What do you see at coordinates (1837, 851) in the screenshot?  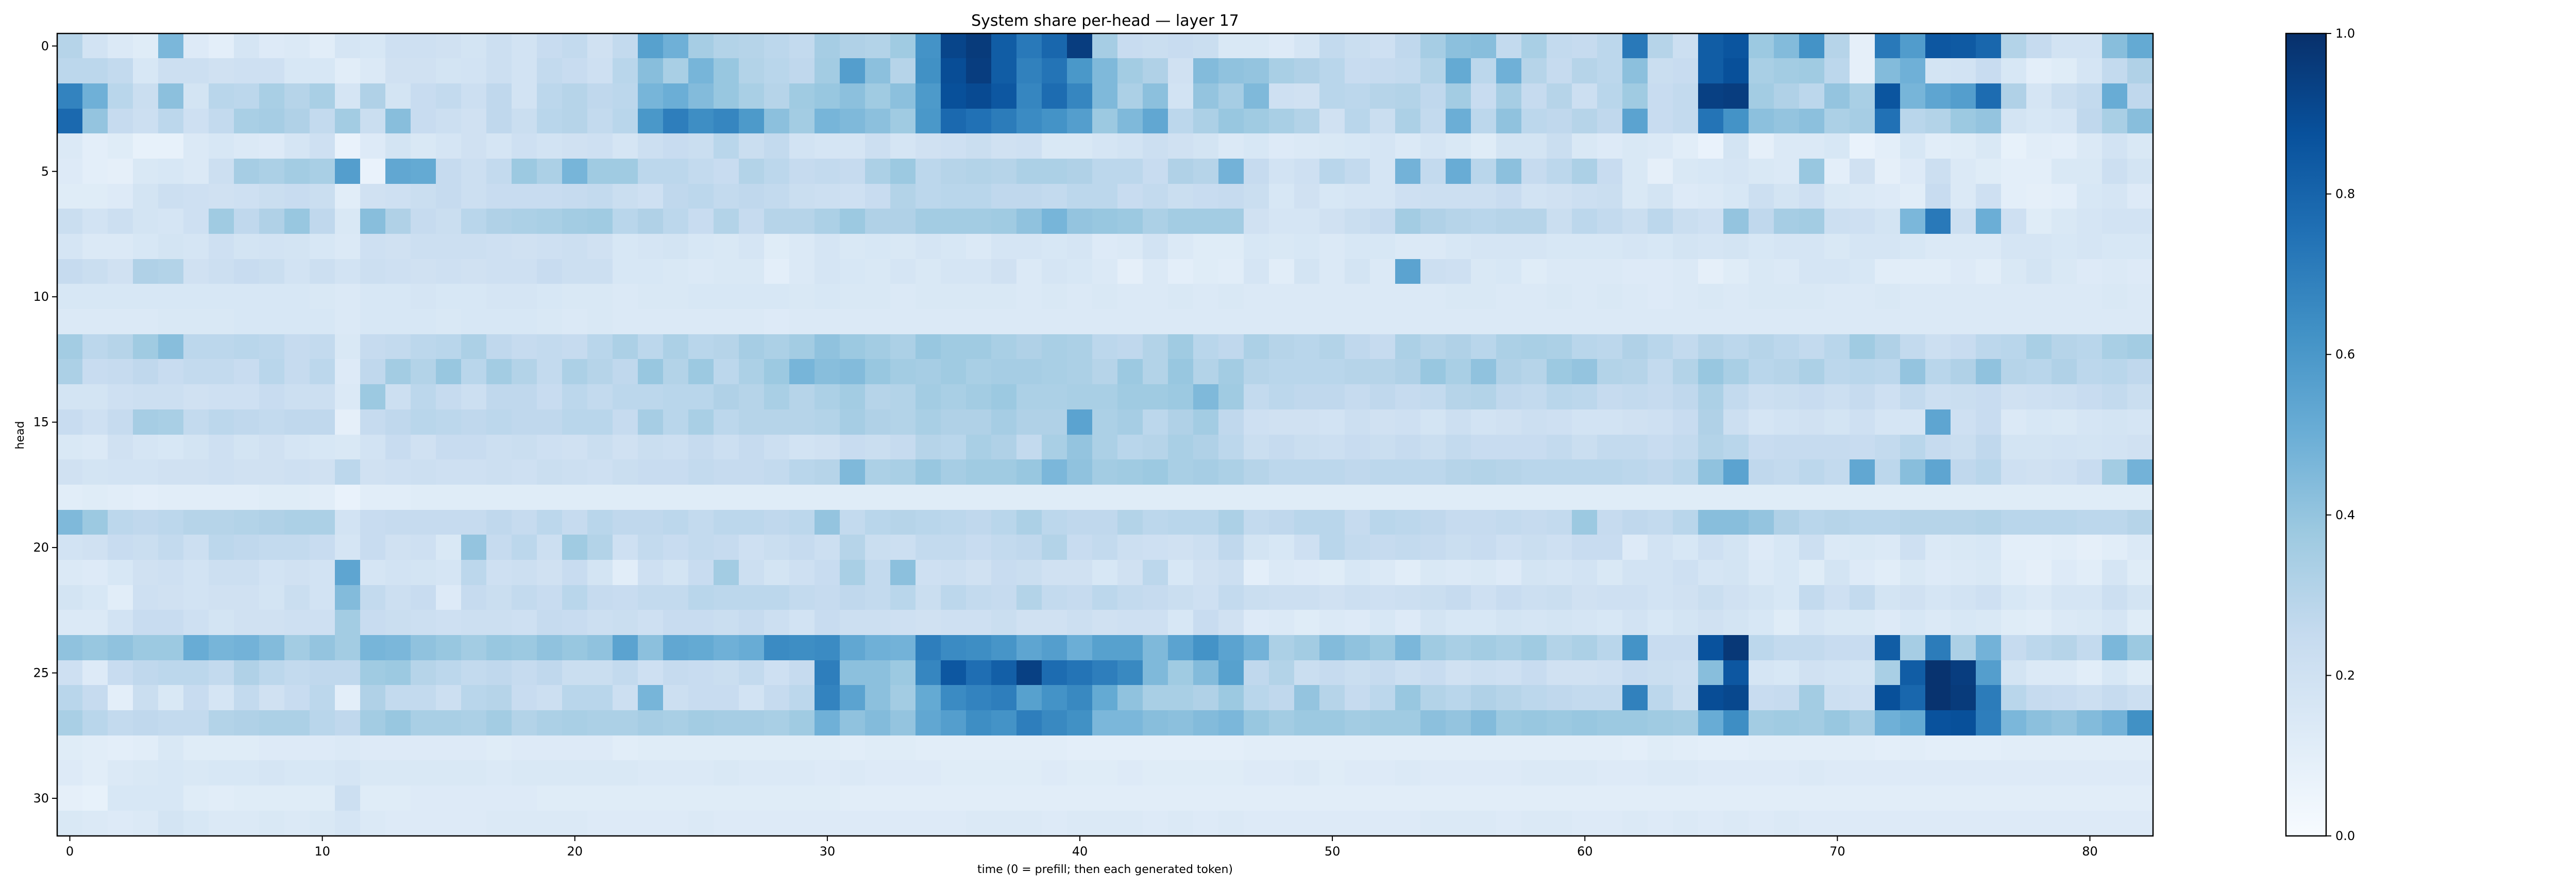 I see `x-tick-label: 70` at bounding box center [1837, 851].